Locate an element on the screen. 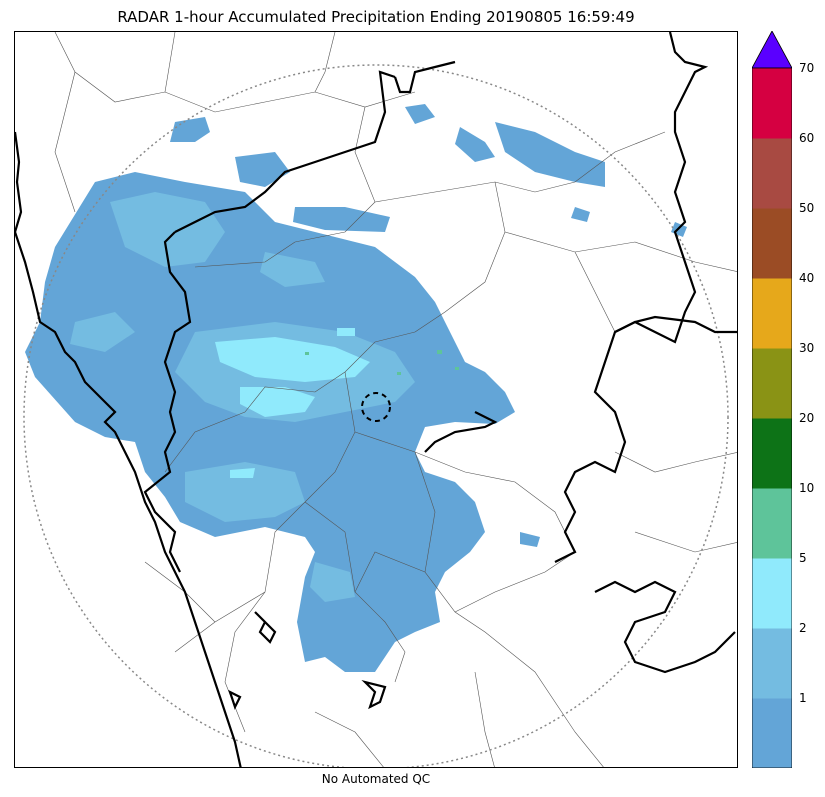 This screenshot has height=797, width=825. precip-region-se-cell is located at coordinates (530, 539).